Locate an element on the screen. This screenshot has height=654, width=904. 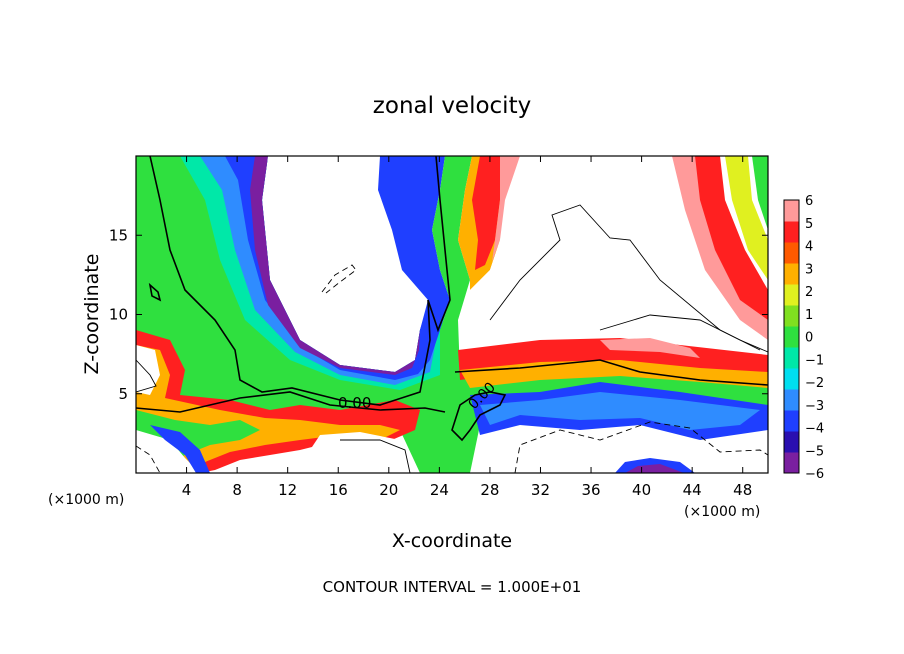
x-tick-label: 28 is located at coordinates (489, 490).